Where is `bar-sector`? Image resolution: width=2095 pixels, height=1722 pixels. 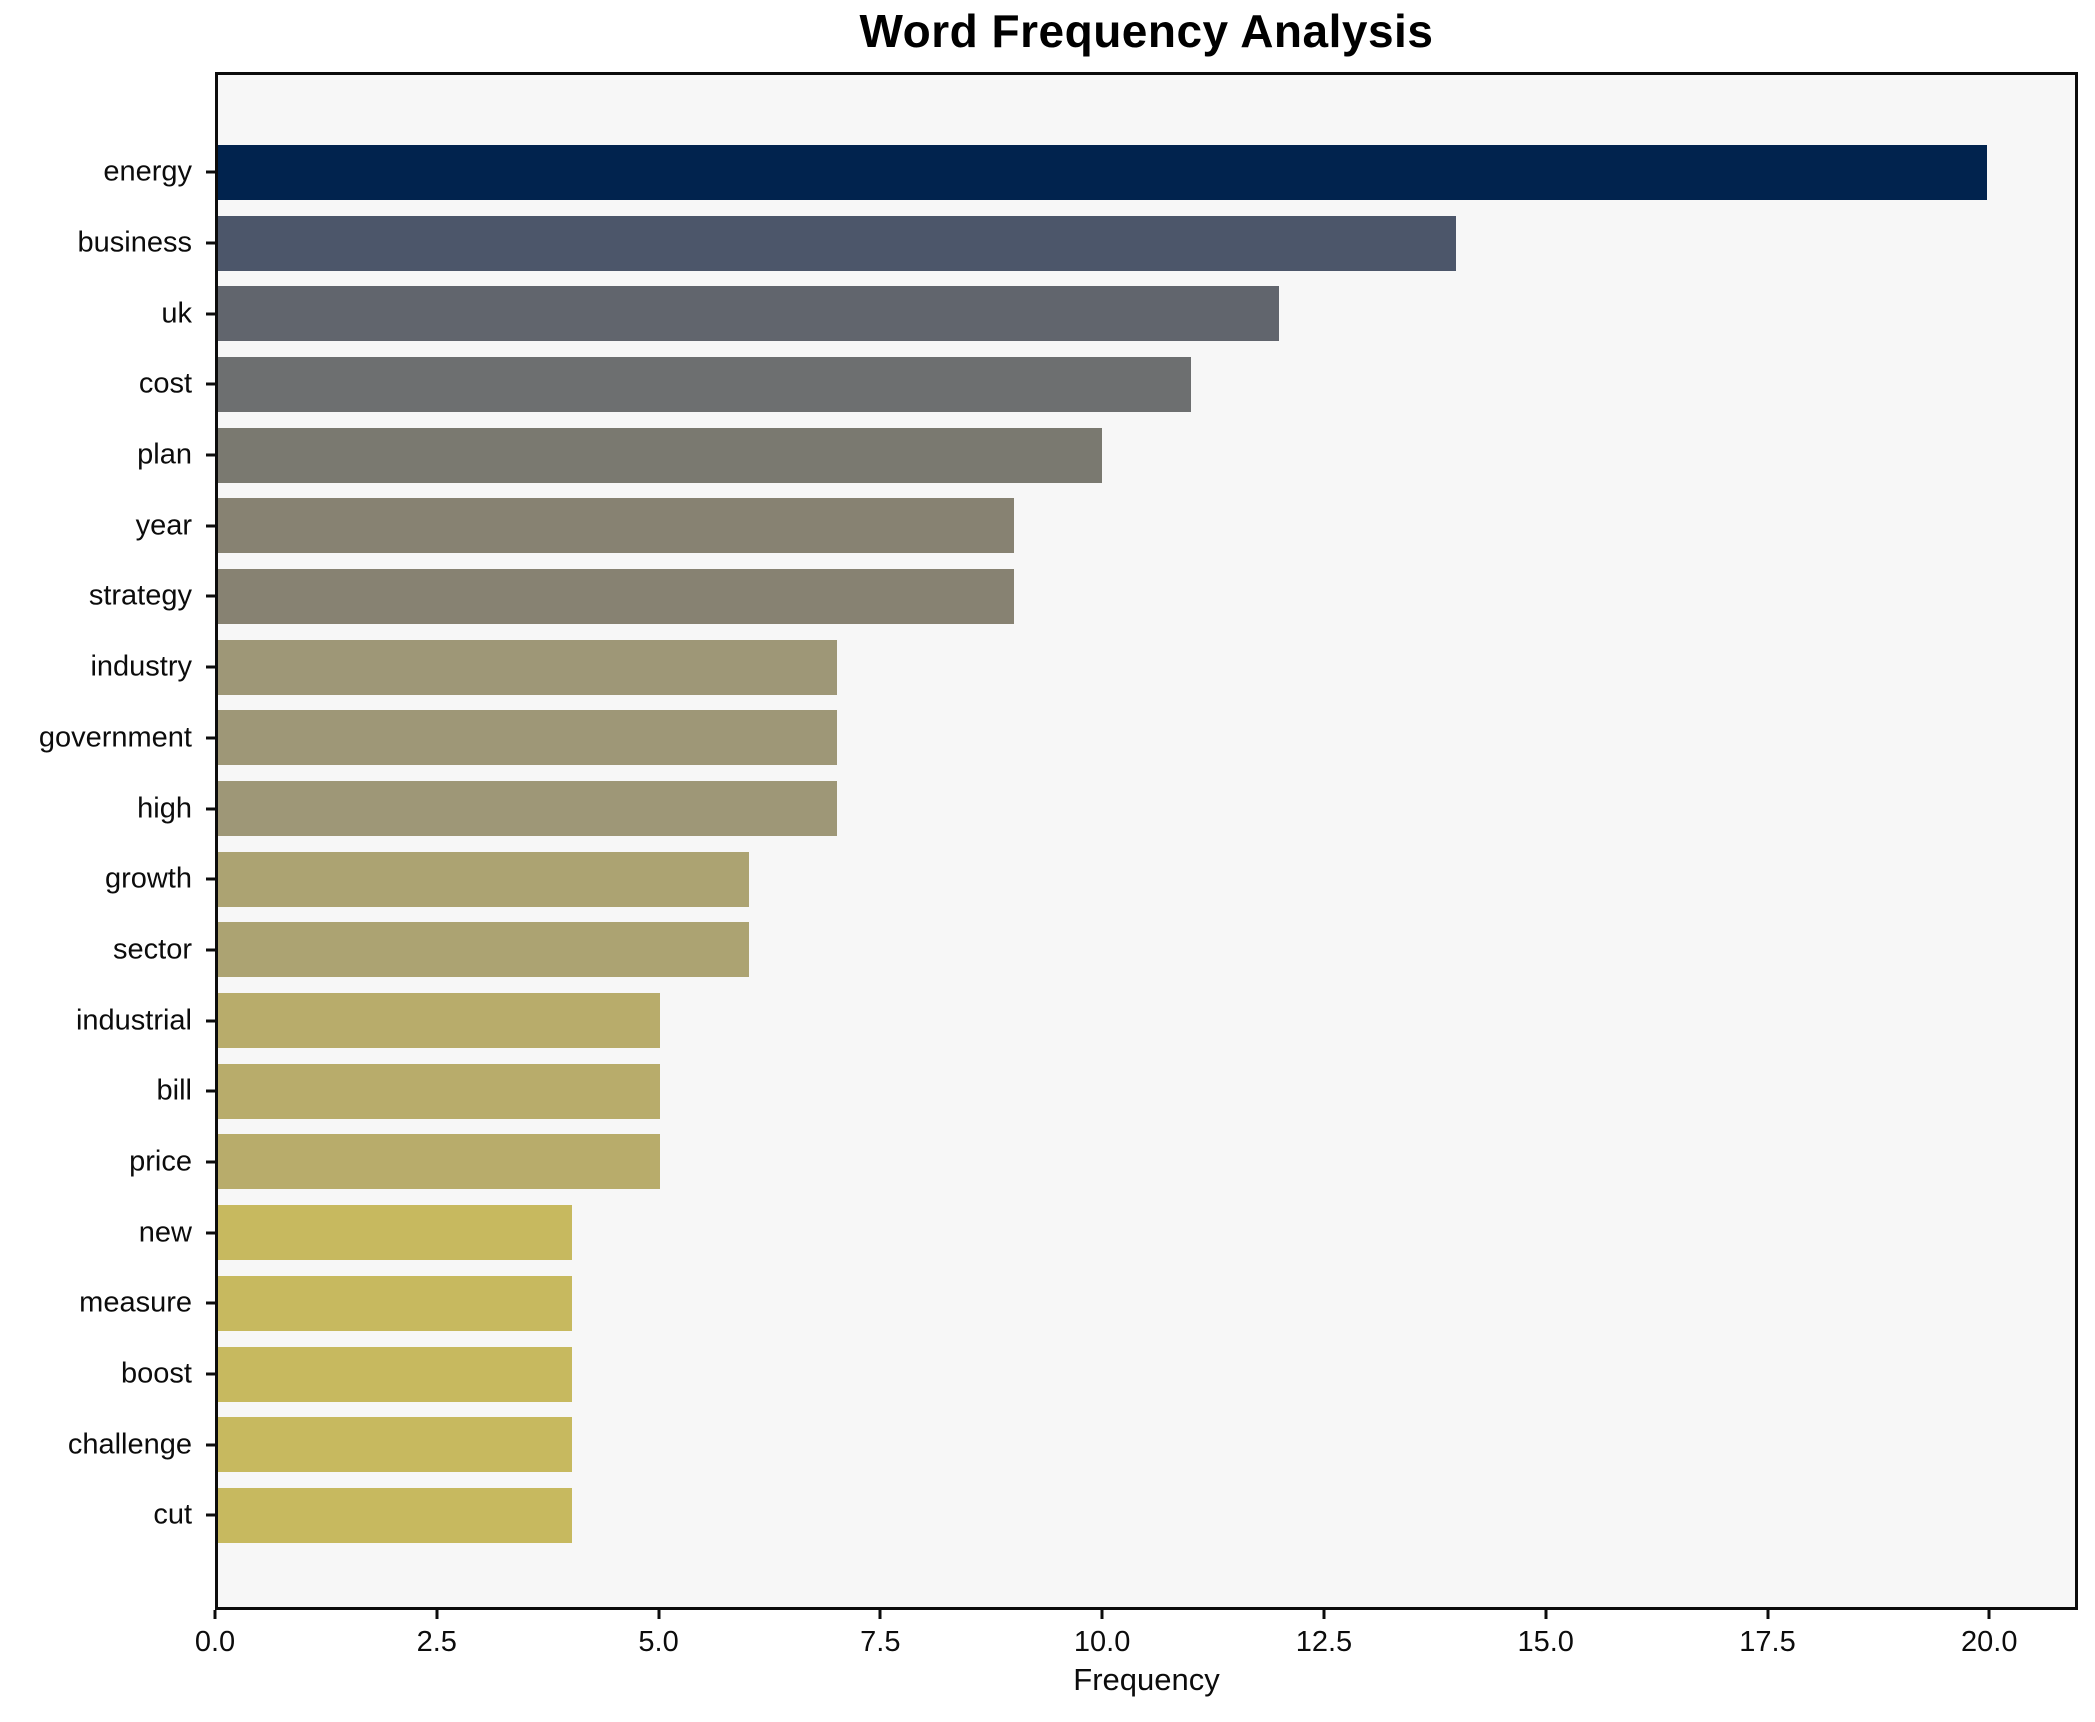
bar-sector is located at coordinates (483, 950).